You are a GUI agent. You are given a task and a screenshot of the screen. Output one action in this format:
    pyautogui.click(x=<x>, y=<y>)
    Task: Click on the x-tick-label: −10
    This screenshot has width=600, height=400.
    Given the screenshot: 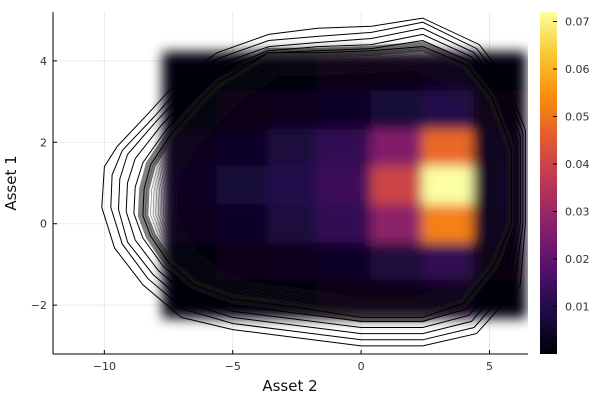 What is the action you would take?
    pyautogui.click(x=104, y=366)
    